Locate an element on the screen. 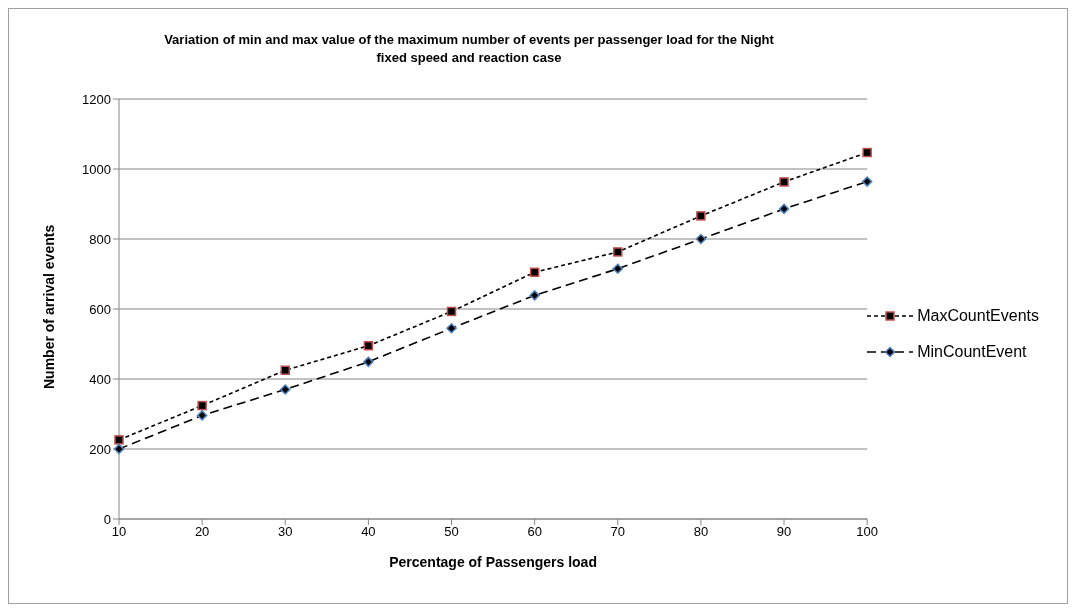 This screenshot has height=612, width=1076. y-tick-label: 200 is located at coordinates (100, 449).